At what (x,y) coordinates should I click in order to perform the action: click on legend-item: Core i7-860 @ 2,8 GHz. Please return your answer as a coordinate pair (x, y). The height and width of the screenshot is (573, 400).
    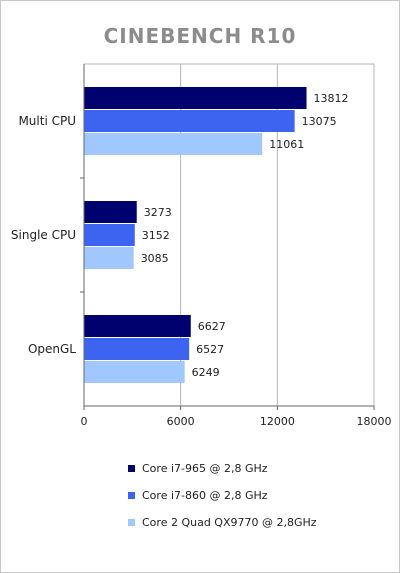
    Looking at the image, I should click on (260, 495).